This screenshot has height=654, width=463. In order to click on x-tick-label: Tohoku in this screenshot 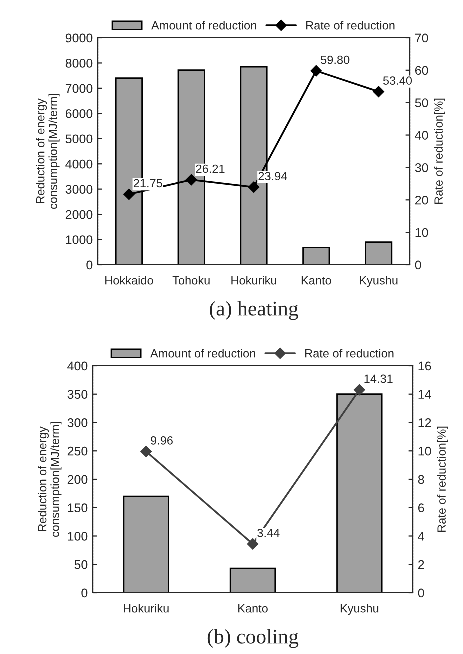, I will do `click(191, 280)`.